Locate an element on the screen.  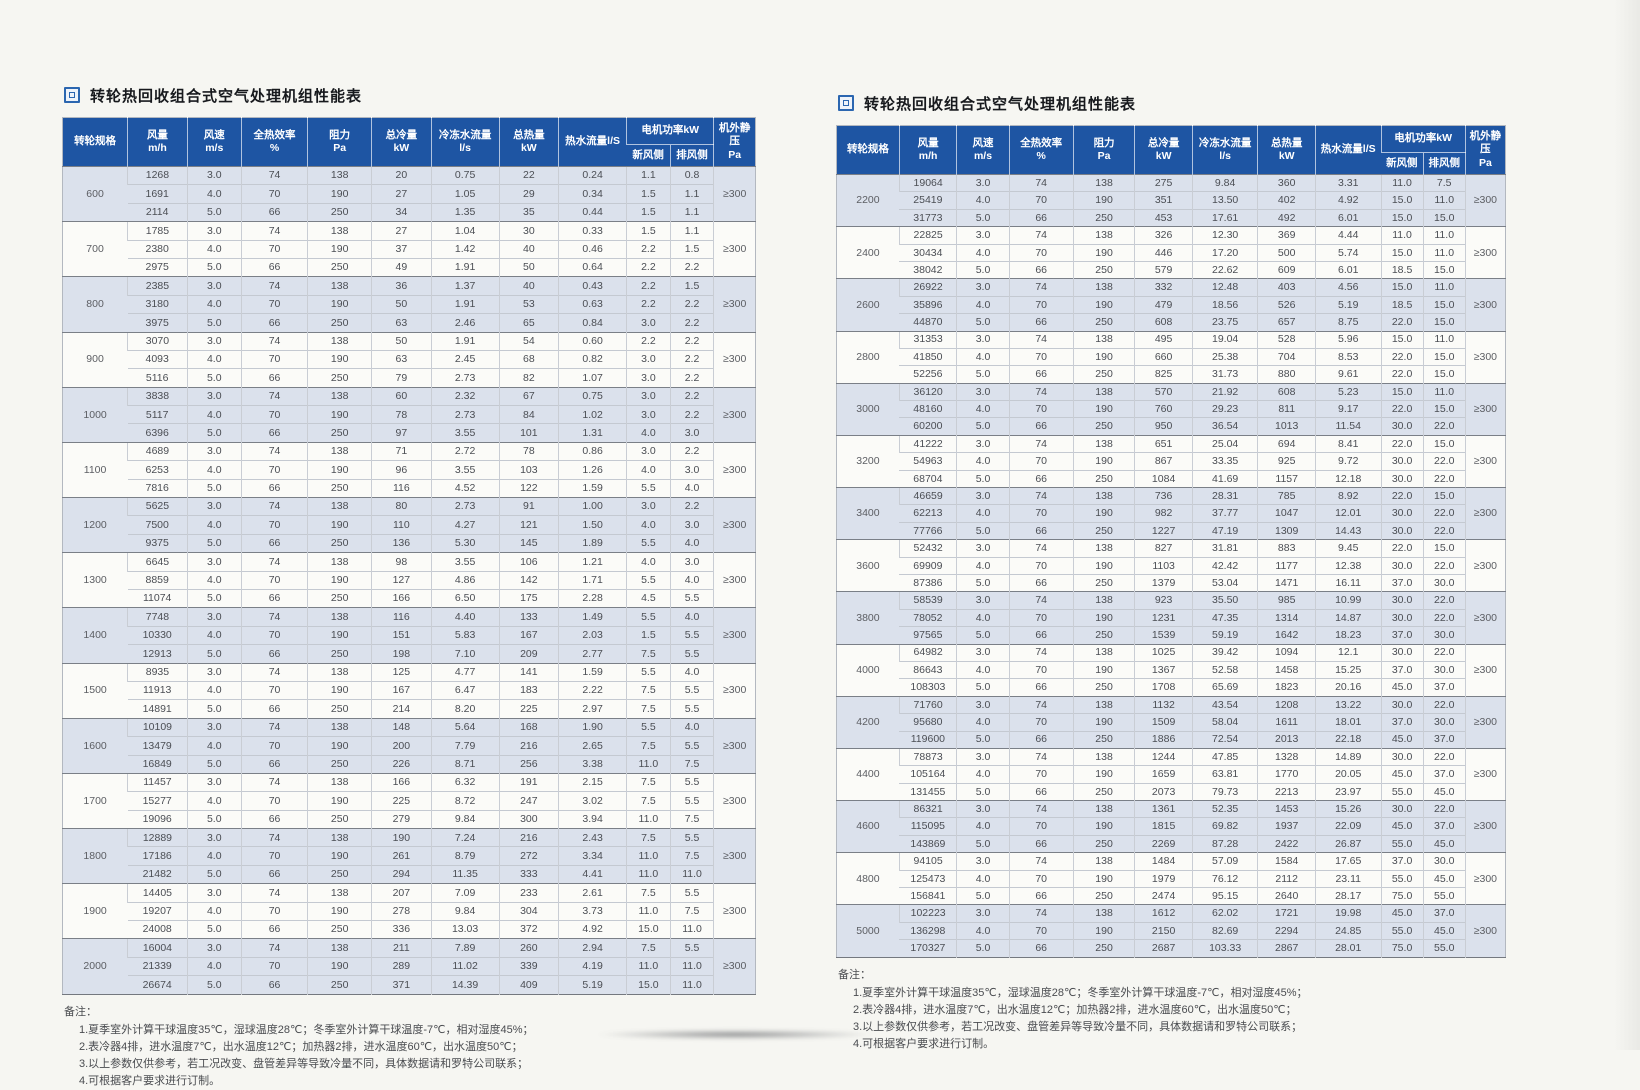
value-cell: 20.16 is located at coordinates (1347, 687).